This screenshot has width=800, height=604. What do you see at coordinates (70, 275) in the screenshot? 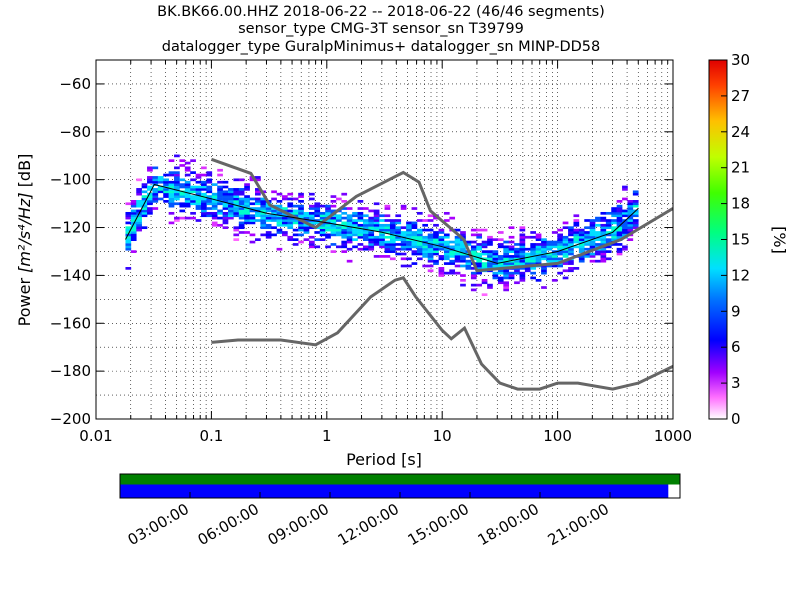
I see `y-tick-label: −140` at bounding box center [70, 275].